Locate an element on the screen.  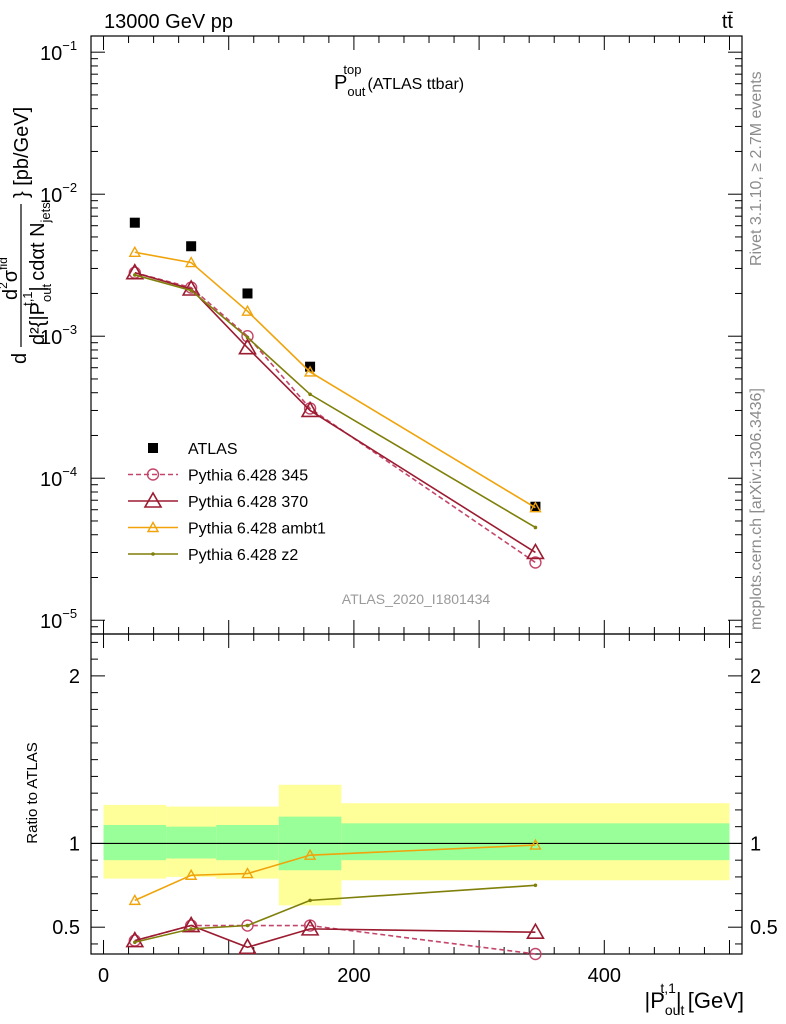
header-left: 13000 GeV pp is located at coordinates (168, 22).